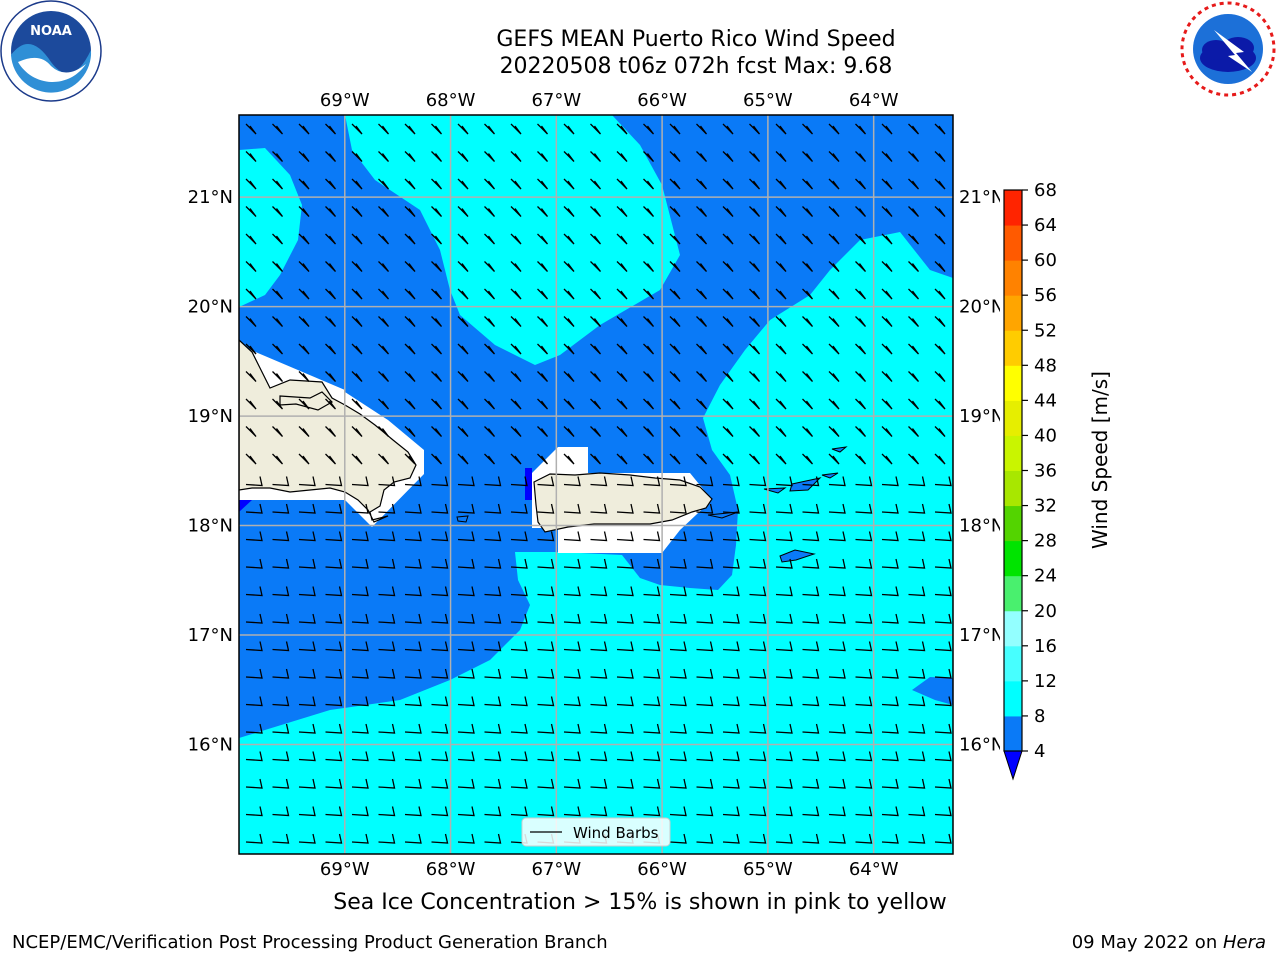 This screenshot has width=1280, height=960. I want to click on latitude-label: 16°N, so click(210, 745).